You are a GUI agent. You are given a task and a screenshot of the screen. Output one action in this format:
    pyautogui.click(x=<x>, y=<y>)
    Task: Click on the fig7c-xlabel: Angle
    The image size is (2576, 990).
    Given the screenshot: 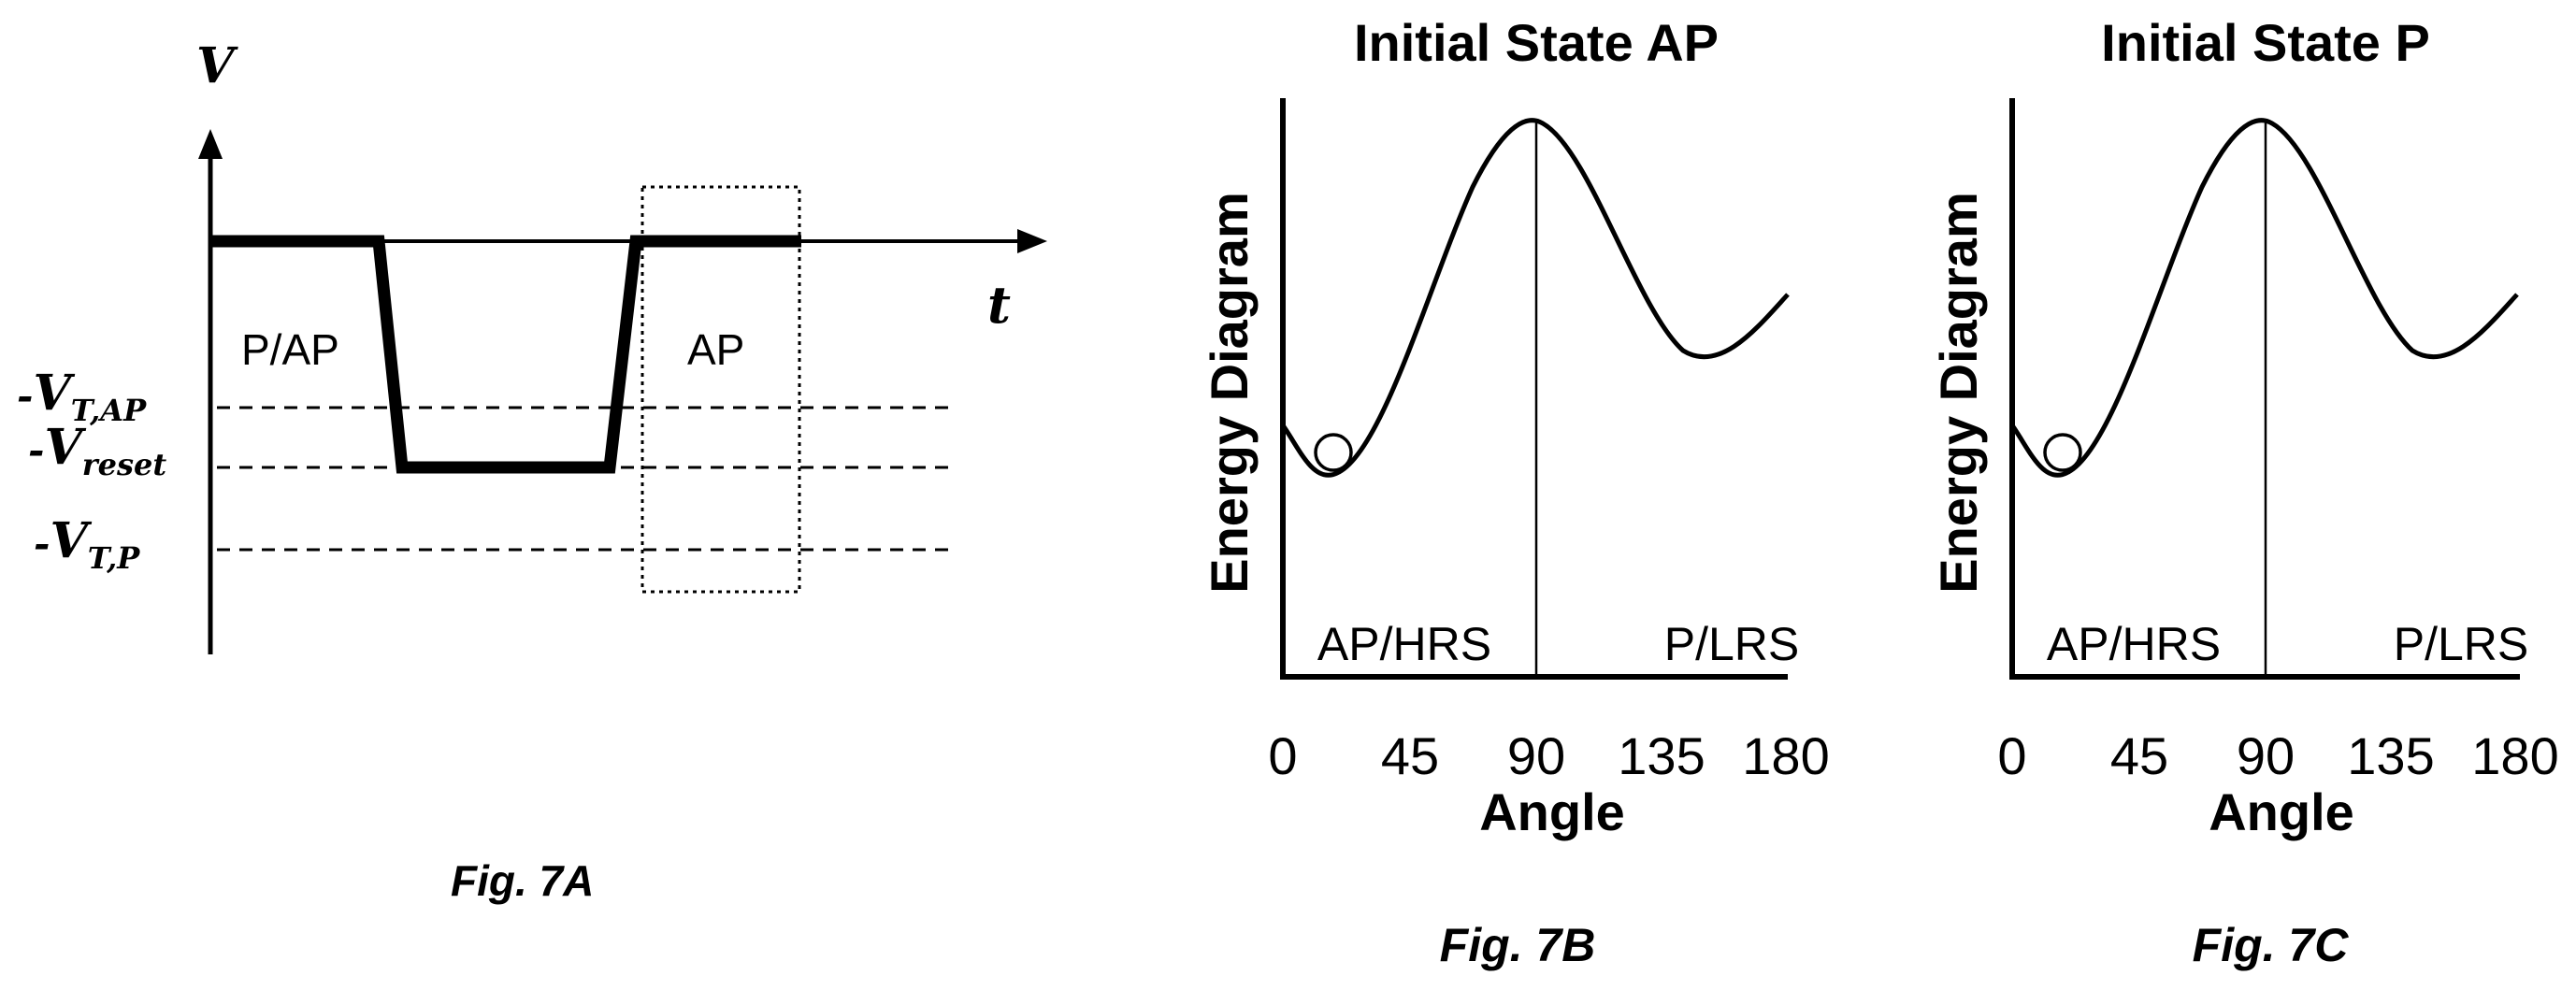 What is the action you would take?
    pyautogui.click(x=2282, y=811)
    